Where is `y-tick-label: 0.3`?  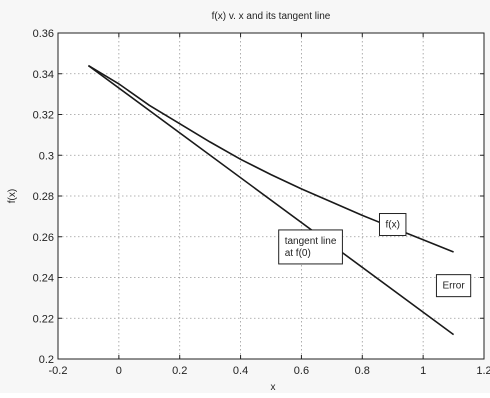
y-tick-label: 0.3 is located at coordinates (46, 156).